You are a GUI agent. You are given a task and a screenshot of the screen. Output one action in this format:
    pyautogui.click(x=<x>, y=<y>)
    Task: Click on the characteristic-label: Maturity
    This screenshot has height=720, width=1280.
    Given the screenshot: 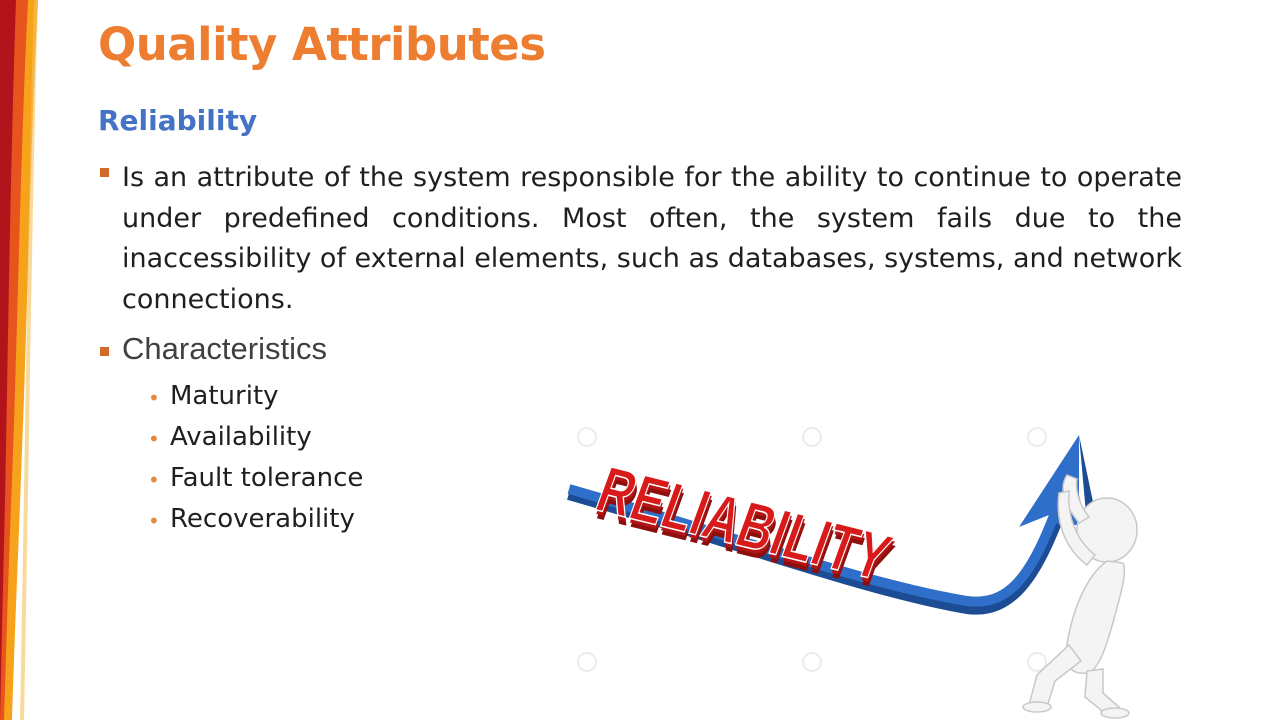 What is the action you would take?
    pyautogui.click(x=224, y=396)
    